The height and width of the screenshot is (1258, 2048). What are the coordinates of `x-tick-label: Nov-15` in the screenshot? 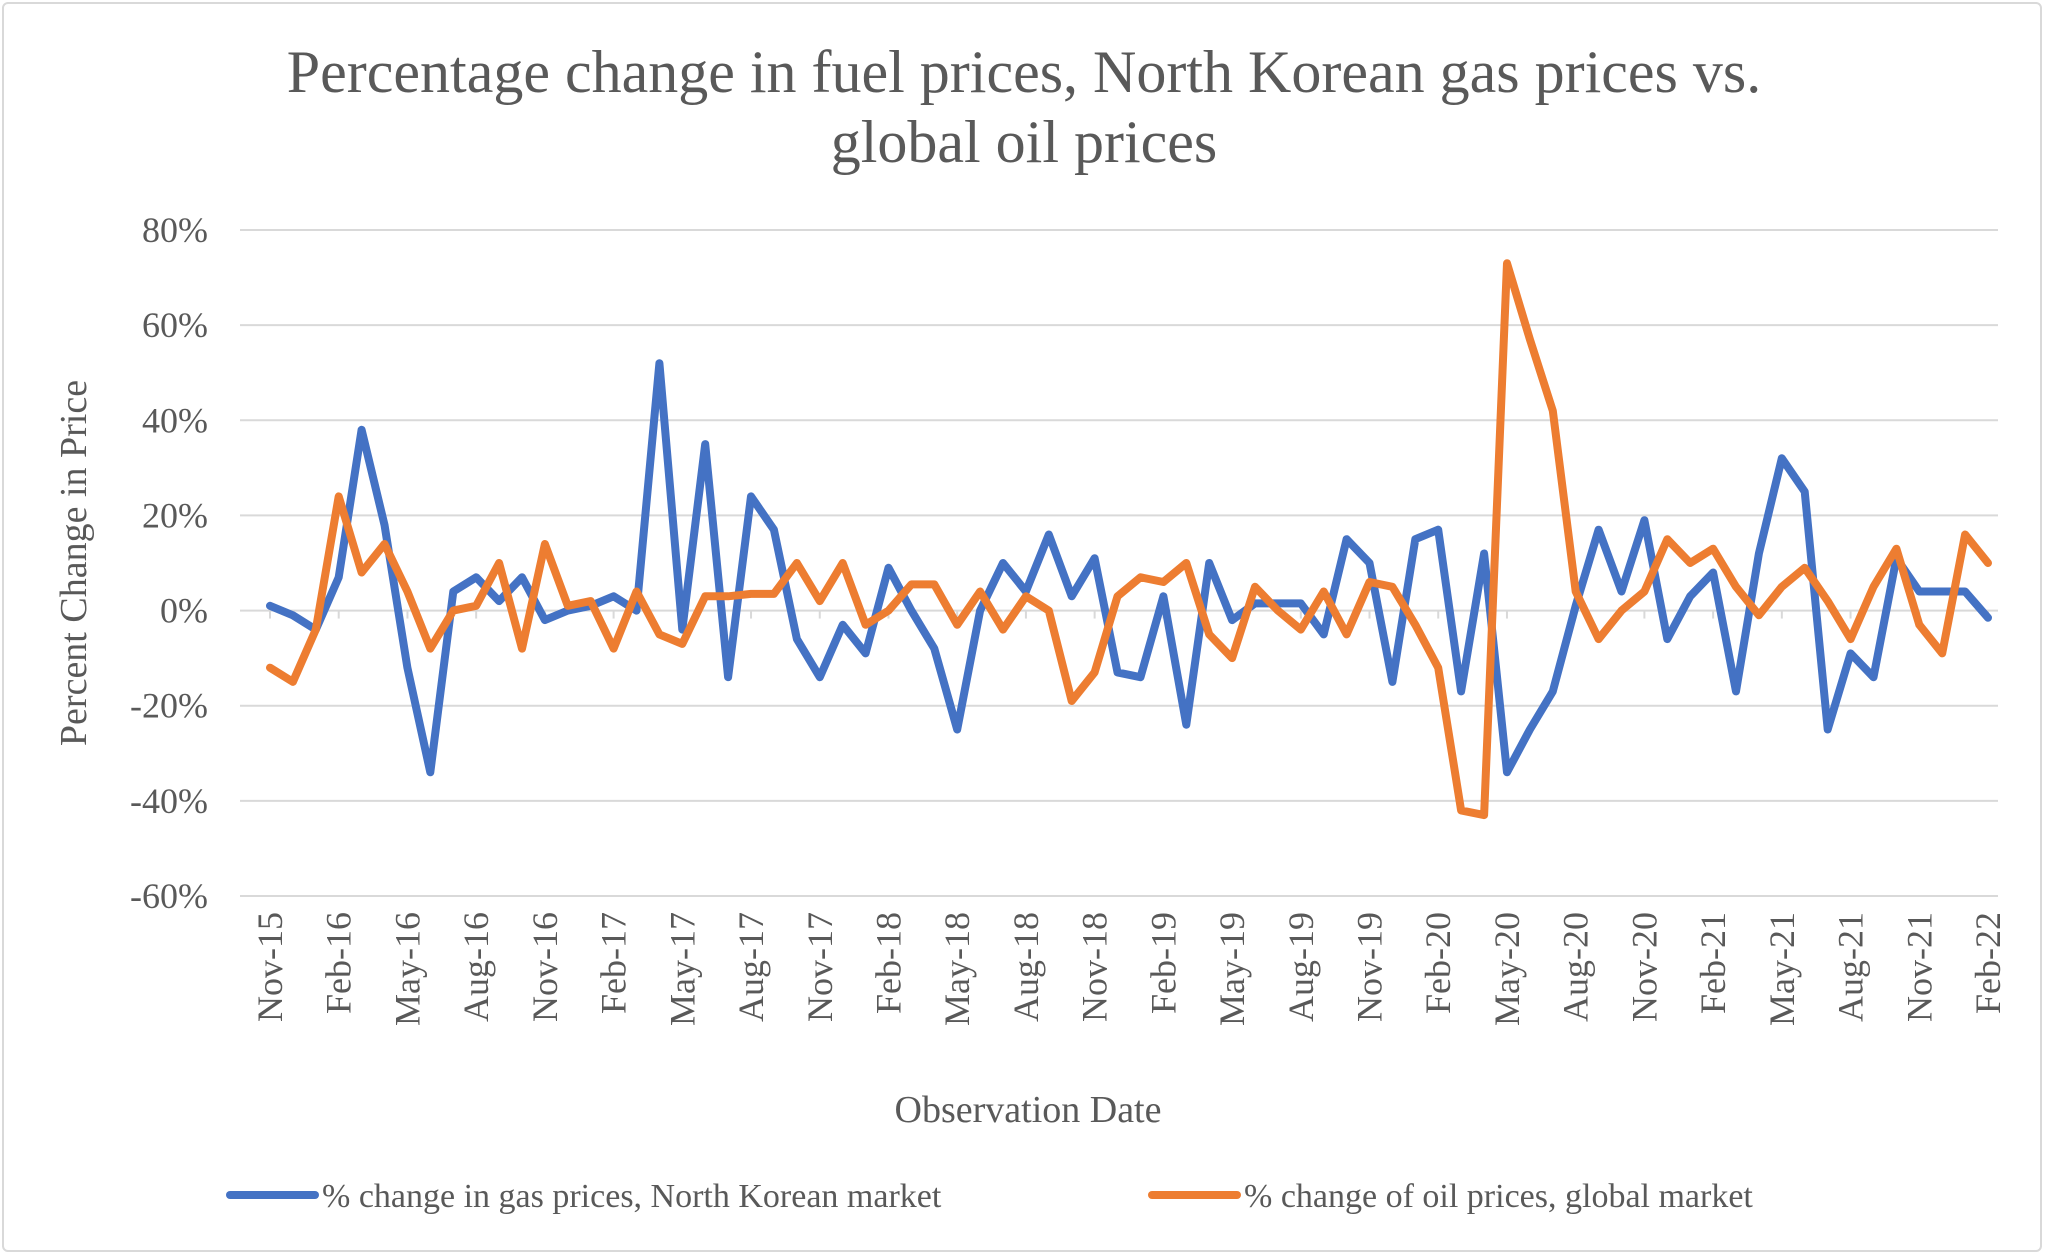 It's located at (270, 967).